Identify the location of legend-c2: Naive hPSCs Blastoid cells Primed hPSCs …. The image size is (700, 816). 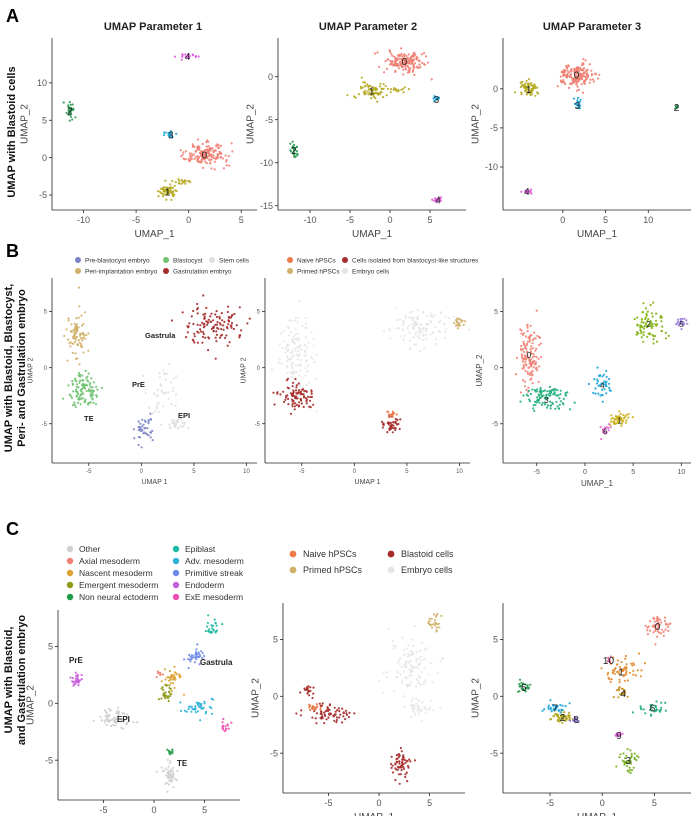
(371, 562).